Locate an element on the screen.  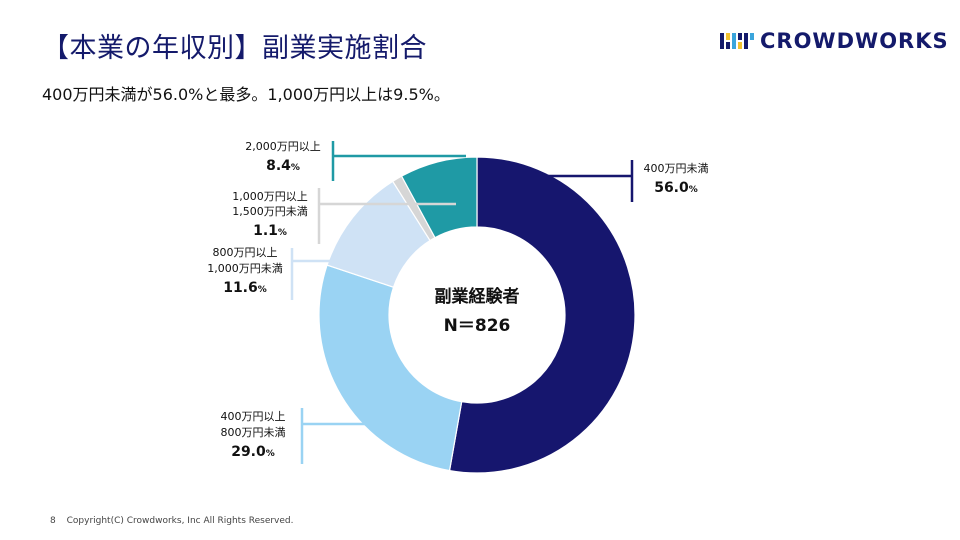
slice-value-under400: 56.0% is located at coordinates (676, 188).